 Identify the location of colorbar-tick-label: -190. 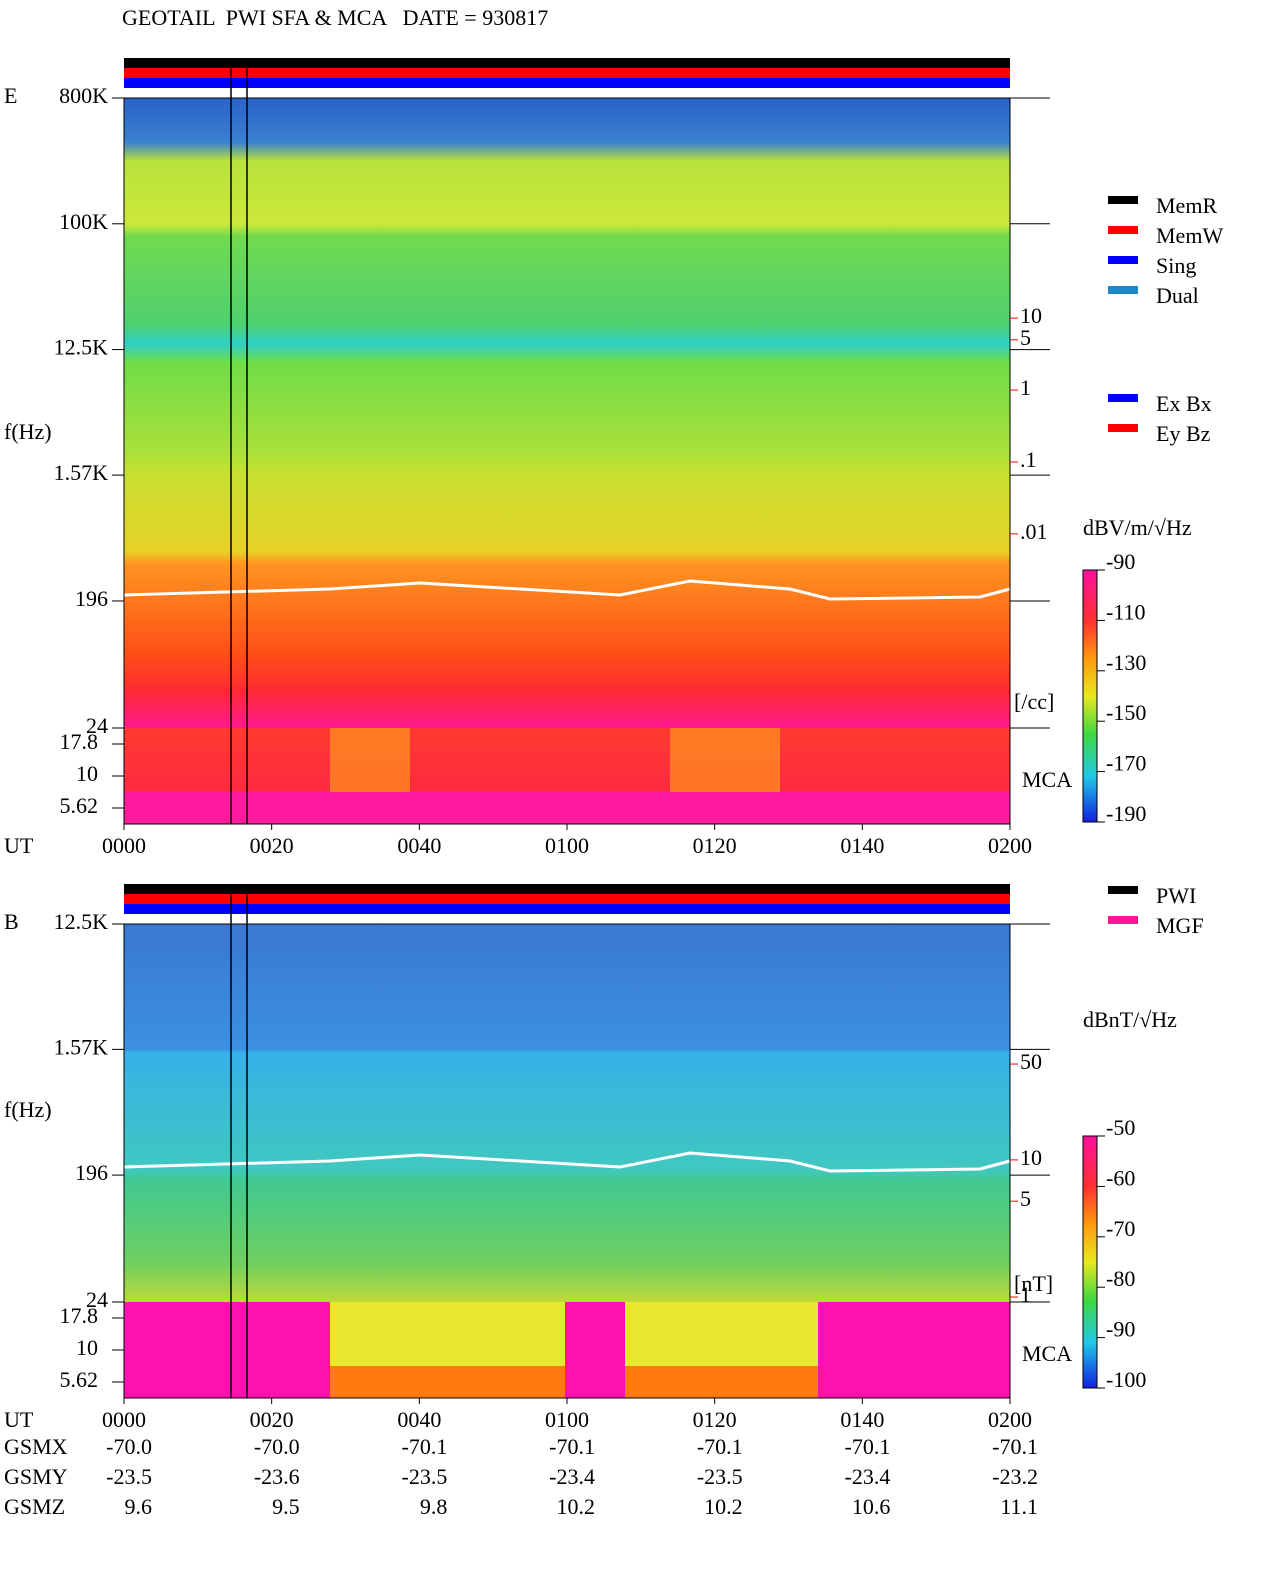
(1126, 813).